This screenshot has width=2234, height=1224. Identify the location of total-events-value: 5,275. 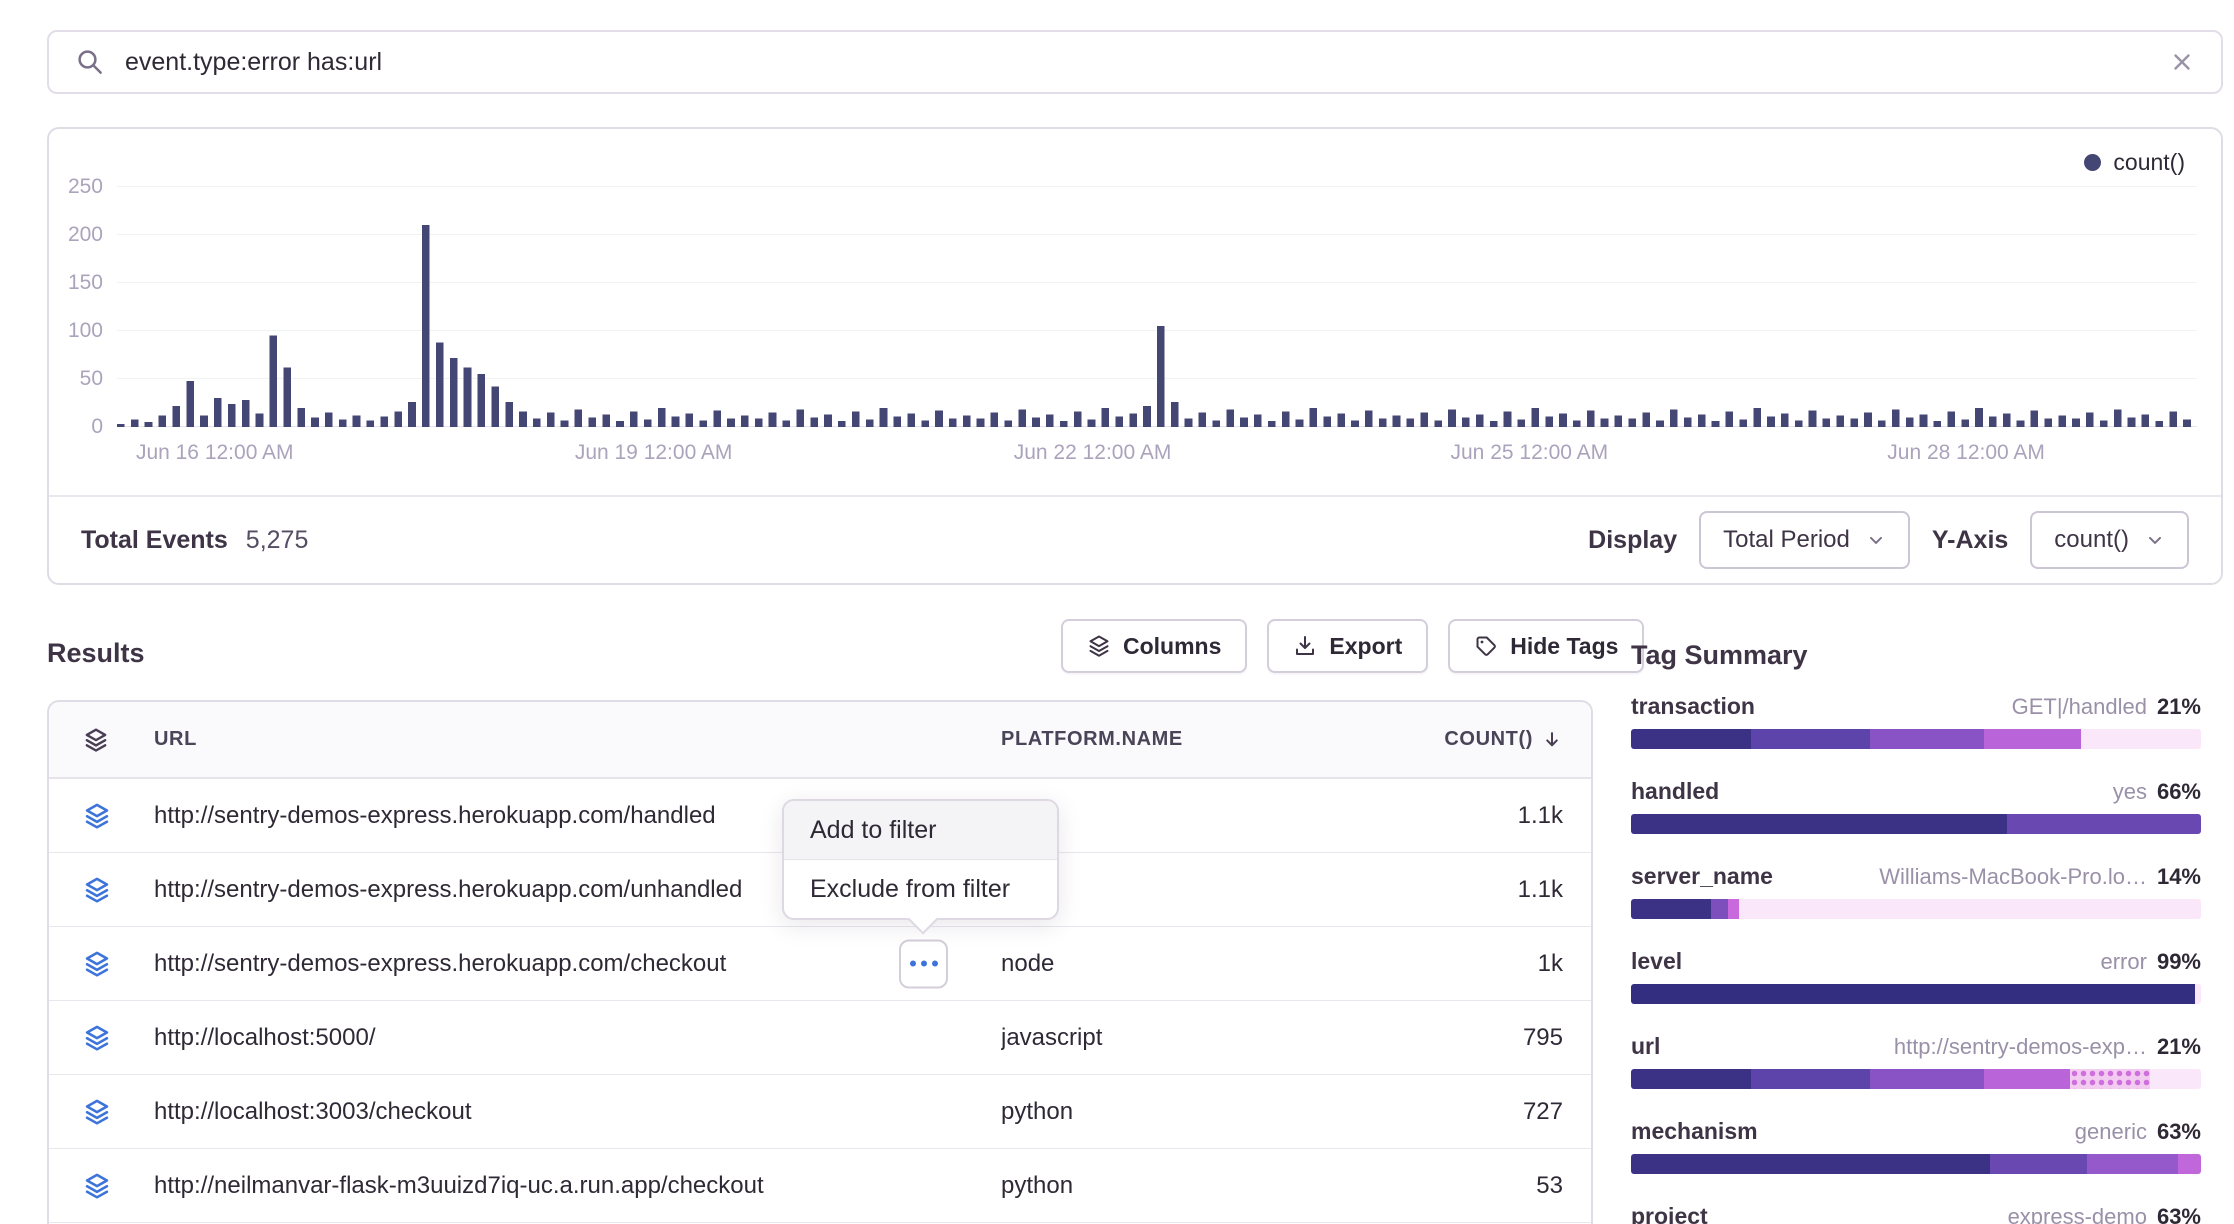
(277, 539).